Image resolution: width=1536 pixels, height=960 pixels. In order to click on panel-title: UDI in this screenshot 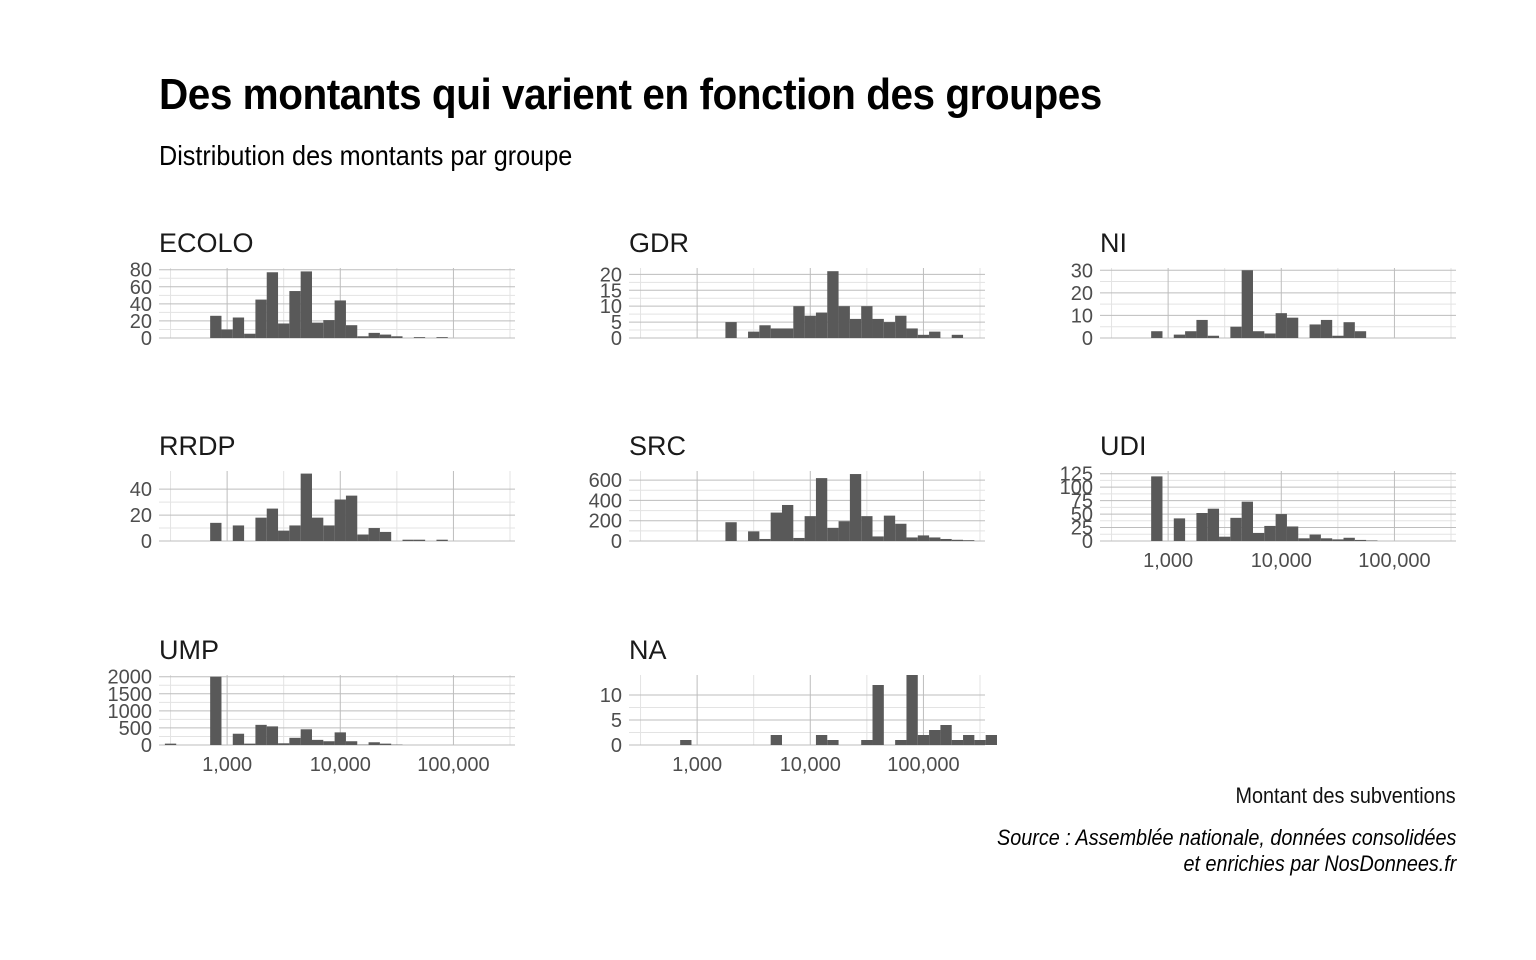, I will do `click(1123, 446)`.